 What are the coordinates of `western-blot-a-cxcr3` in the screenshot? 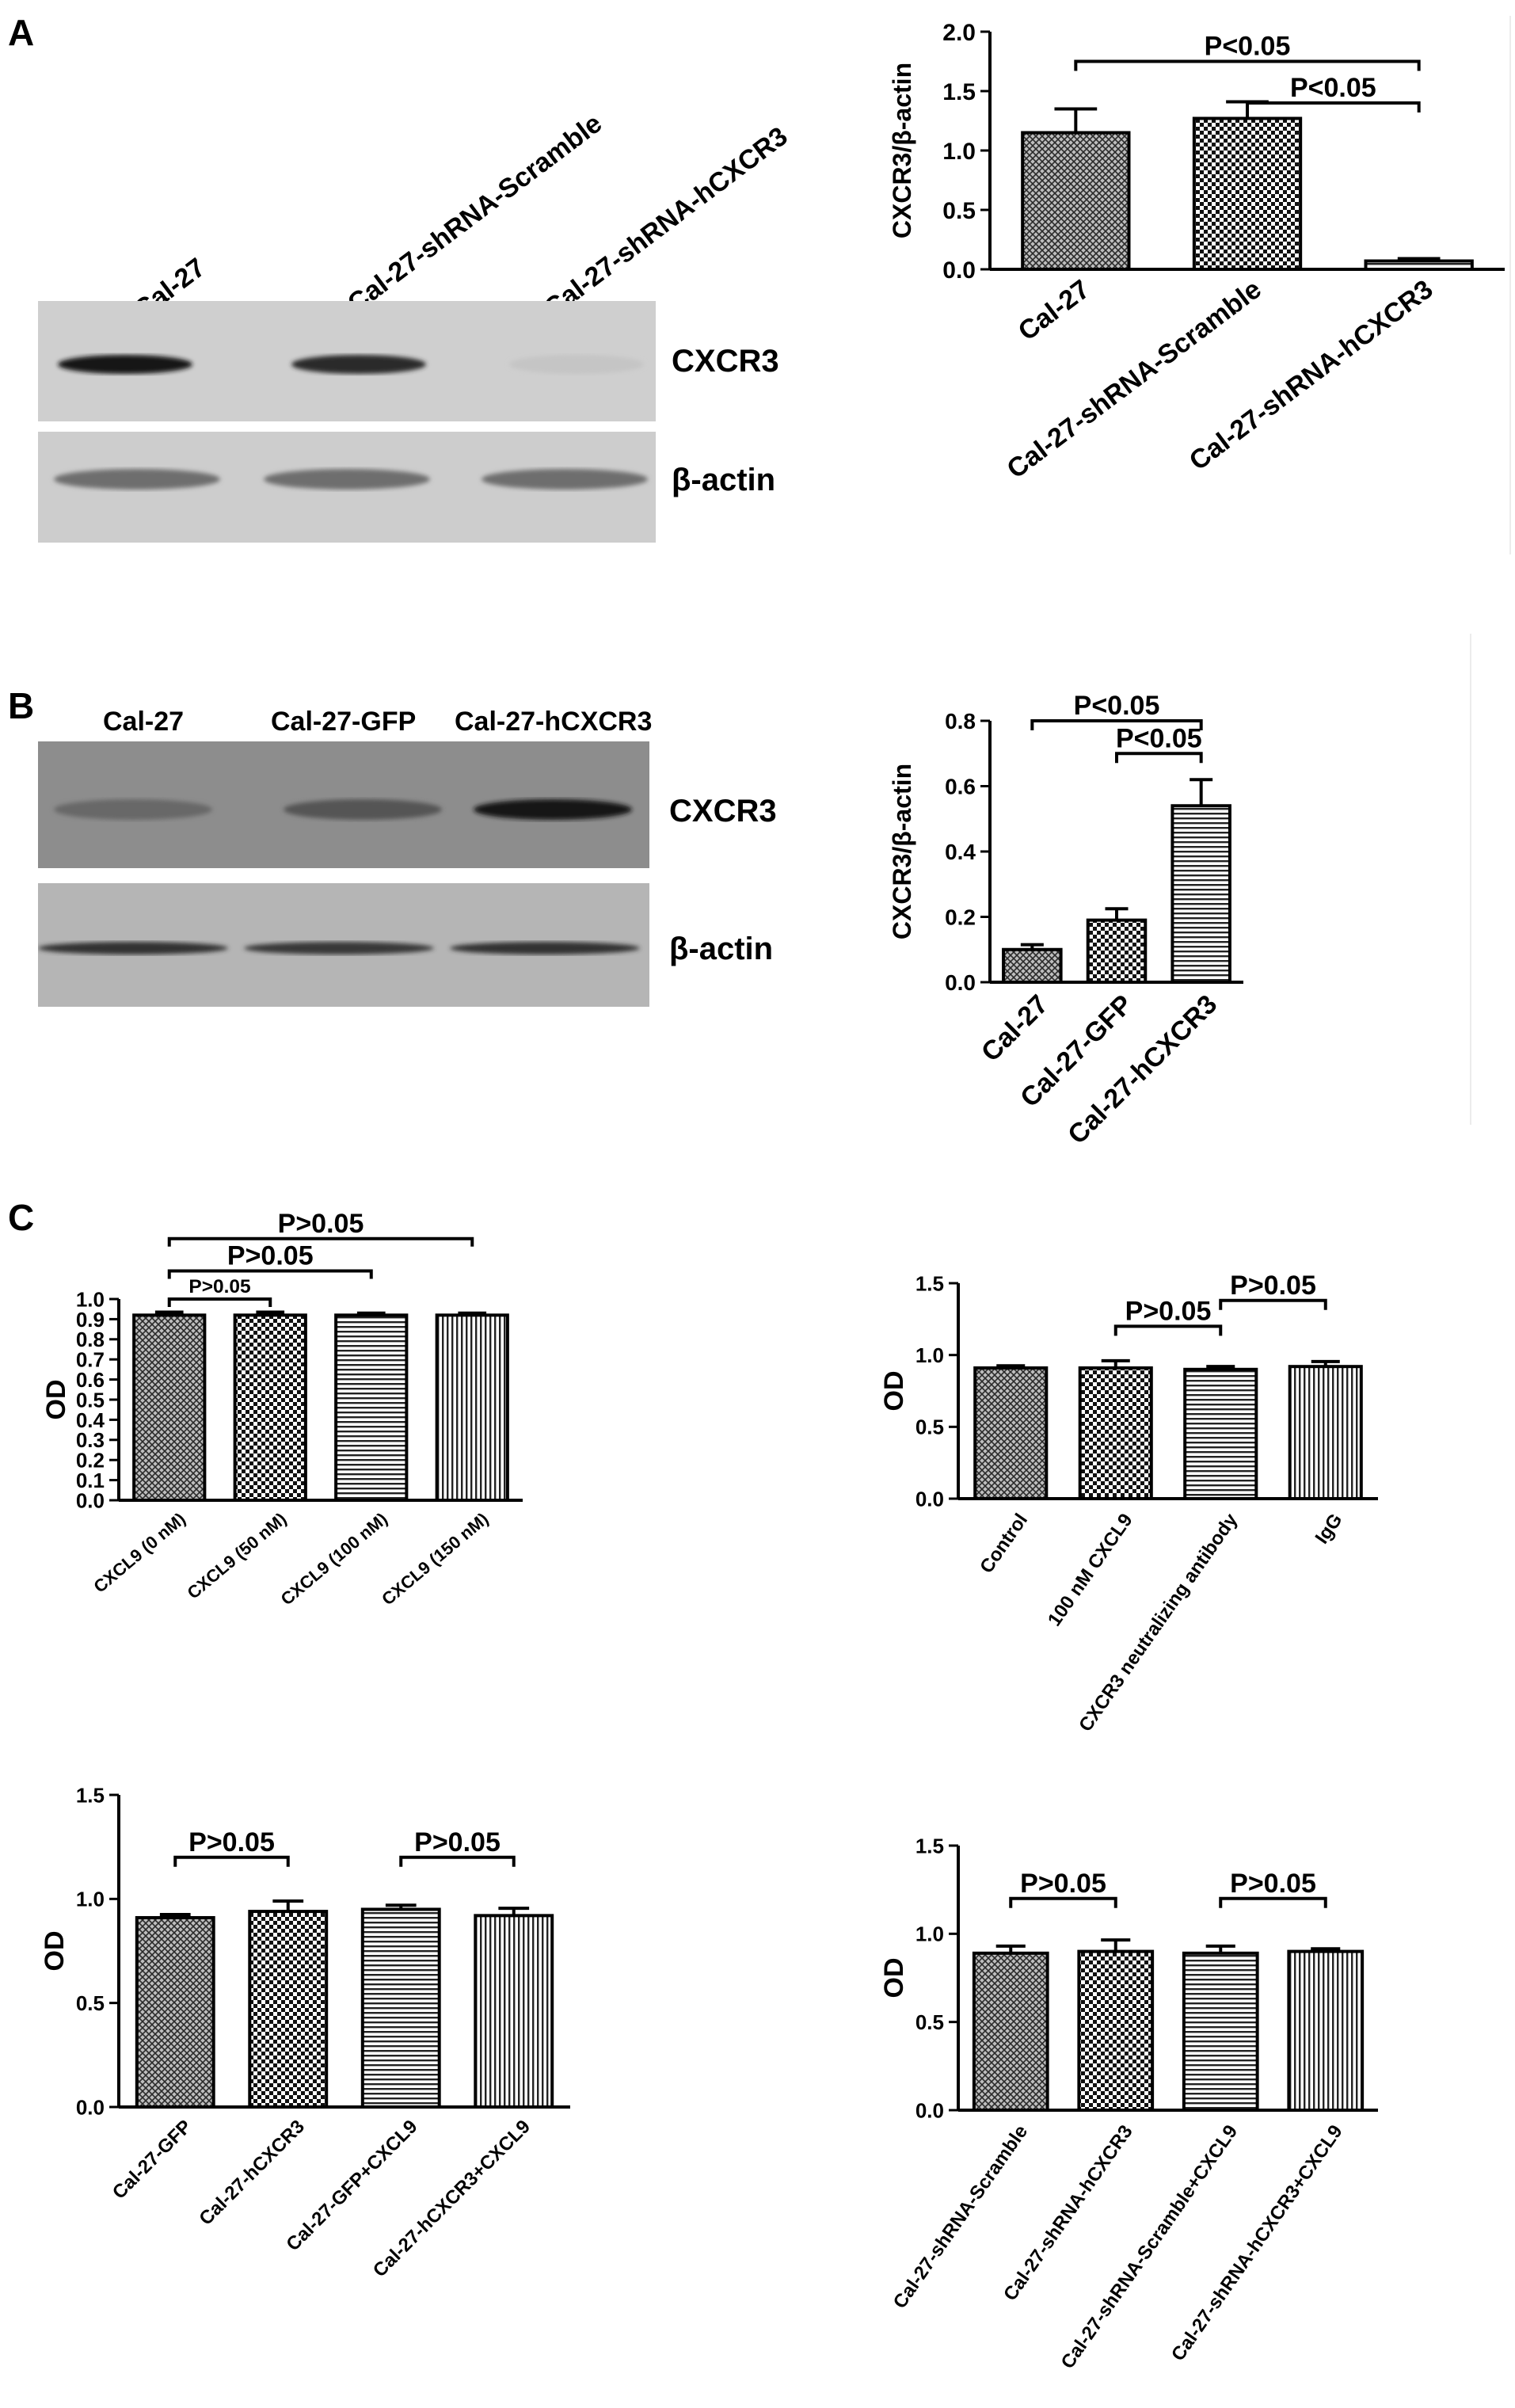 It's located at (347, 361).